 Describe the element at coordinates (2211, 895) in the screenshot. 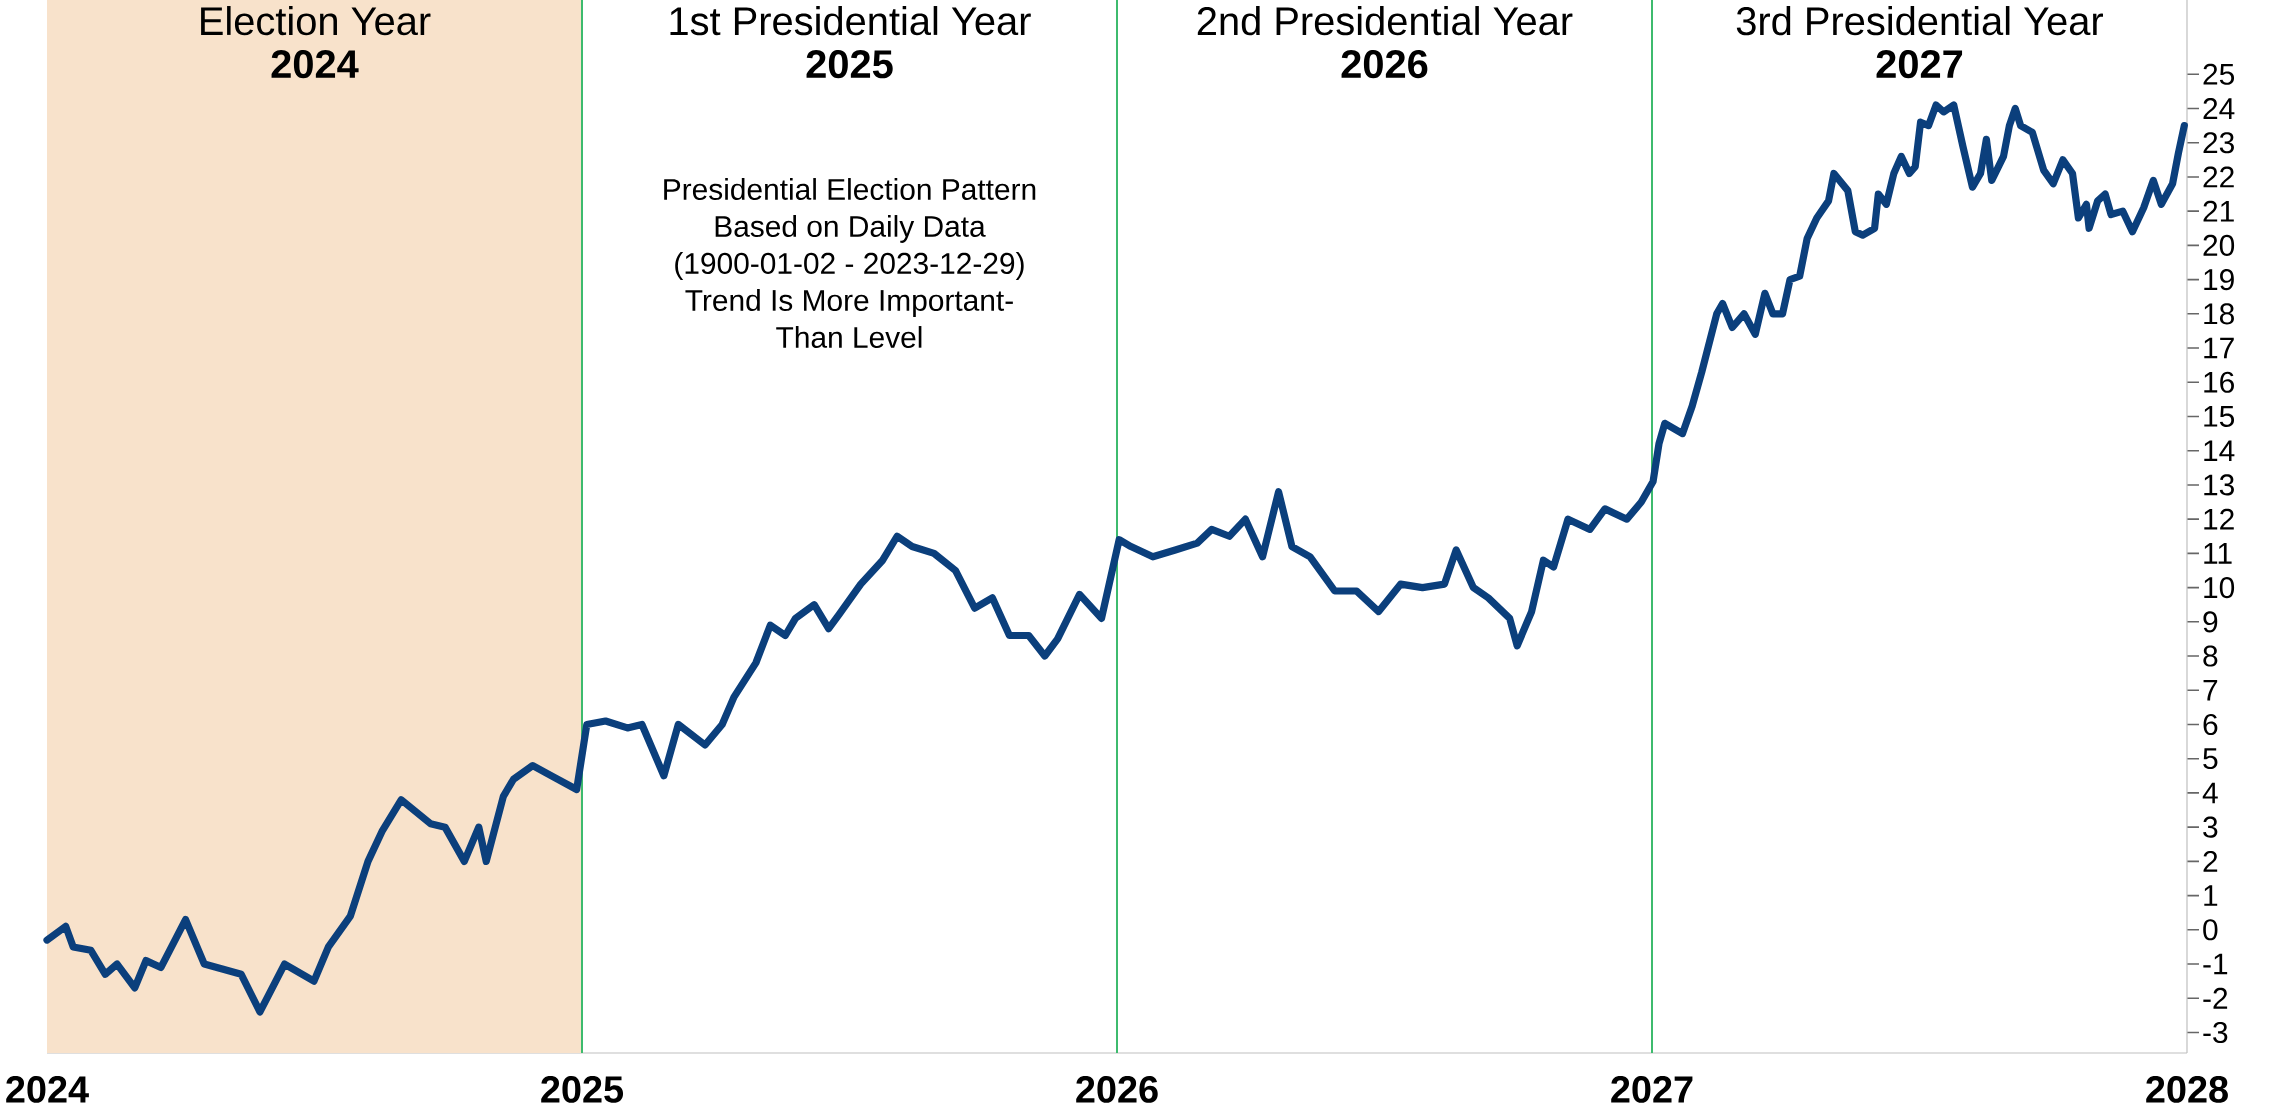

I see `y-tick-label: 1` at that location.